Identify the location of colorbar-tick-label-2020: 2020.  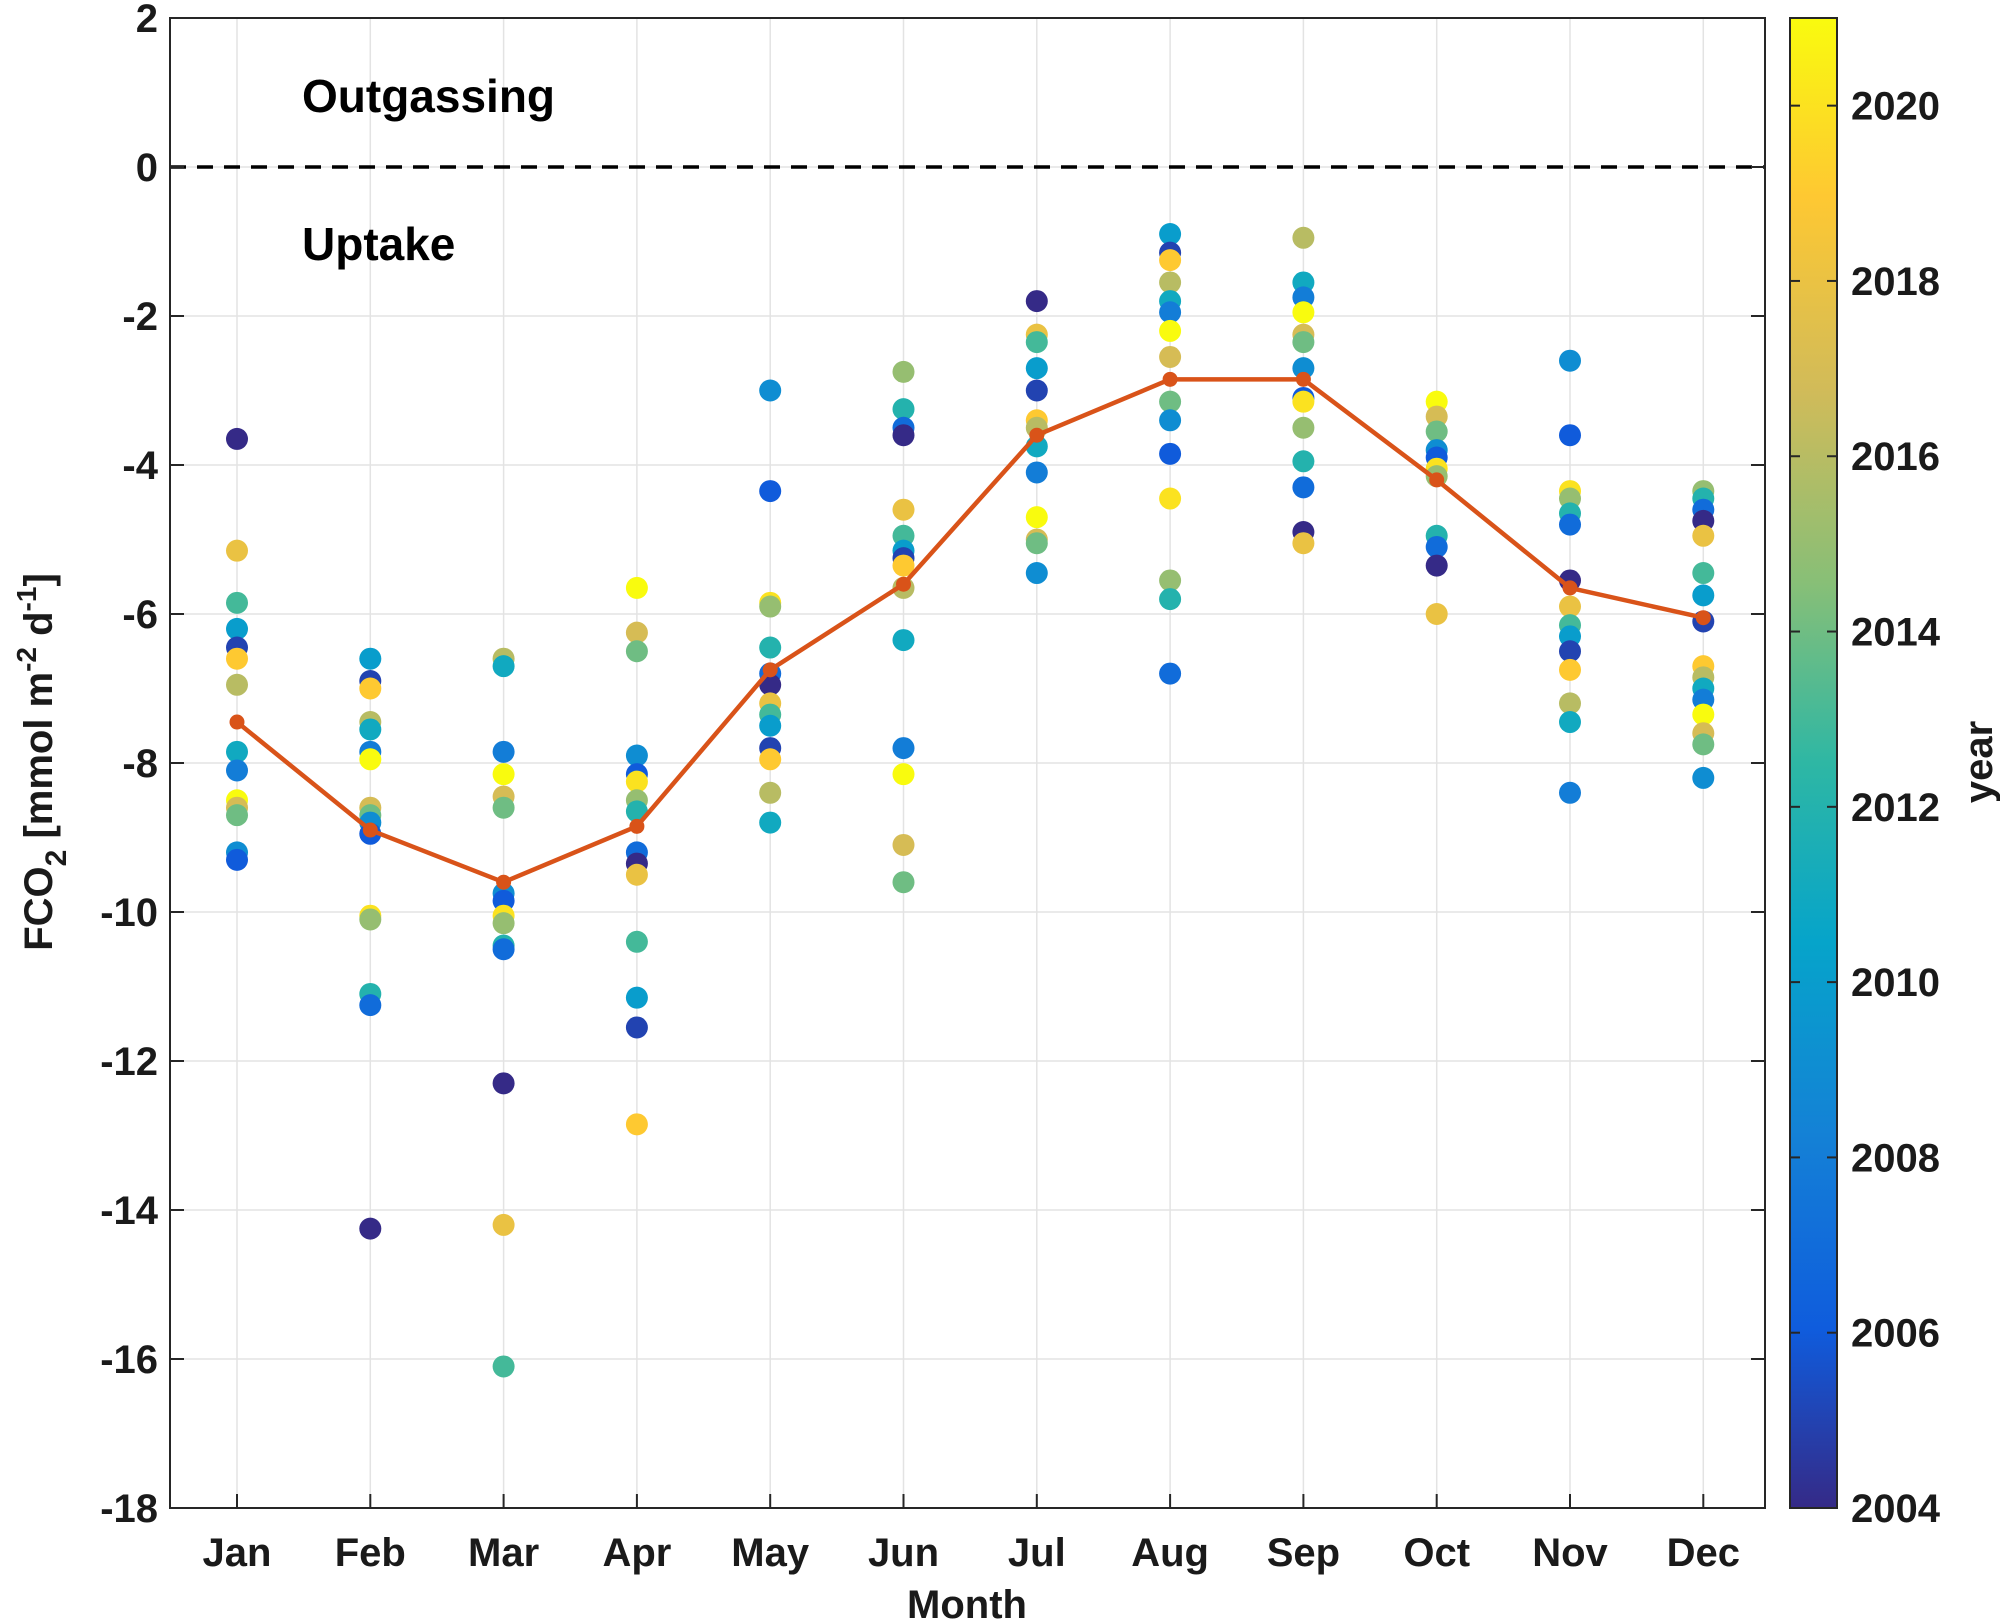
(1895, 107).